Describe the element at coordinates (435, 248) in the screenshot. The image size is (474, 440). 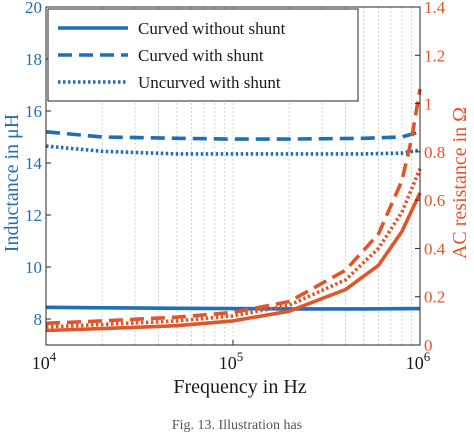
I see `right-tick-label: 0.4` at that location.